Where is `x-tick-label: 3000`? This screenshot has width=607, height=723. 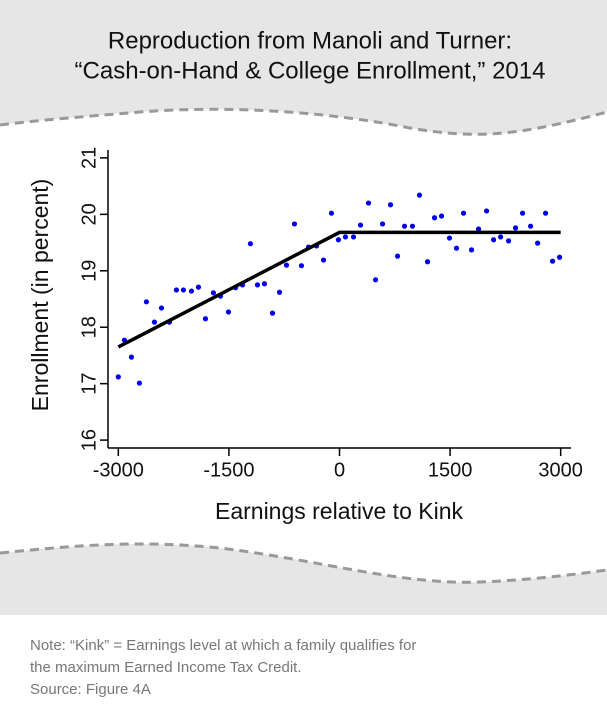
x-tick-label: 3000 is located at coordinates (560, 470).